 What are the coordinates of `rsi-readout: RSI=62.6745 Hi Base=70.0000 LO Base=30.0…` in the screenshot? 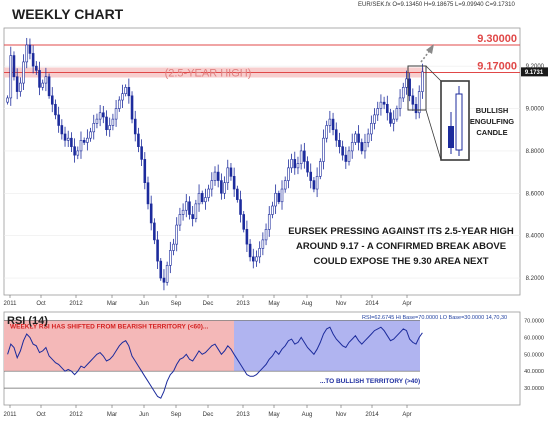 It's located at (435, 318).